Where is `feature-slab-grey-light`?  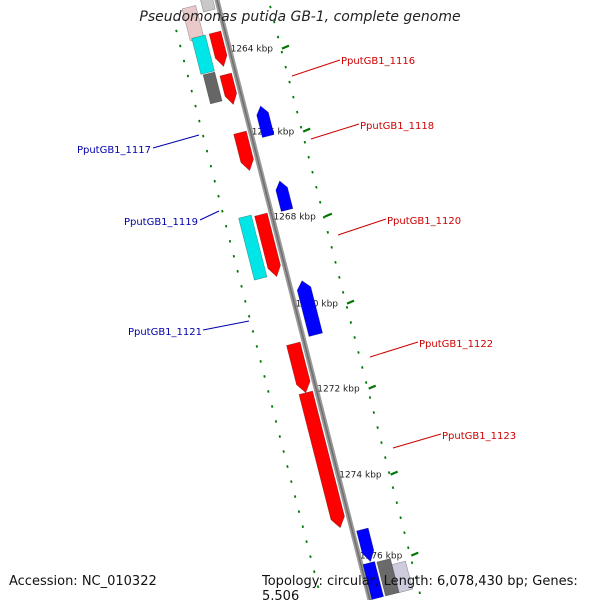
feature-slab-grey-light is located at coordinates (208, 6).